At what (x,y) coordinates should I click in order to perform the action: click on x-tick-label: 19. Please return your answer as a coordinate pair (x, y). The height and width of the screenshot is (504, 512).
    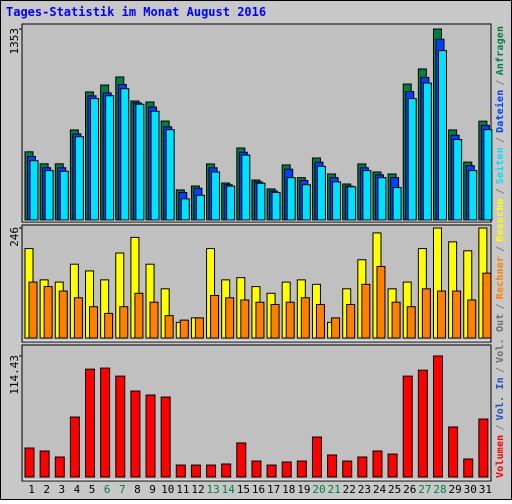
    Looking at the image, I should click on (303, 489).